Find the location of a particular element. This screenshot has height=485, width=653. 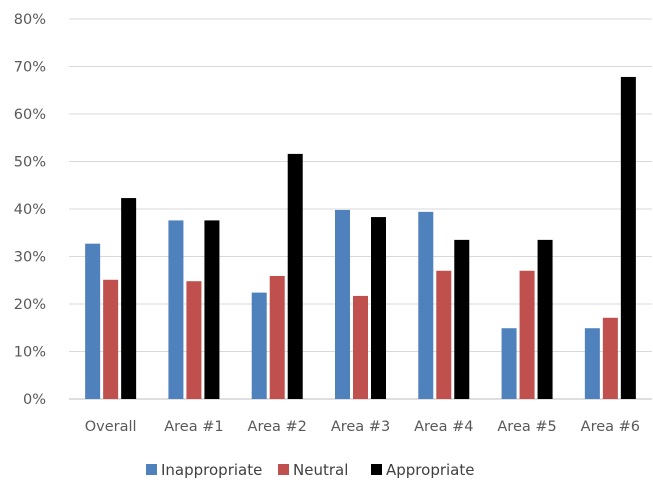

x-tick-label: Area #4 is located at coordinates (443, 427).